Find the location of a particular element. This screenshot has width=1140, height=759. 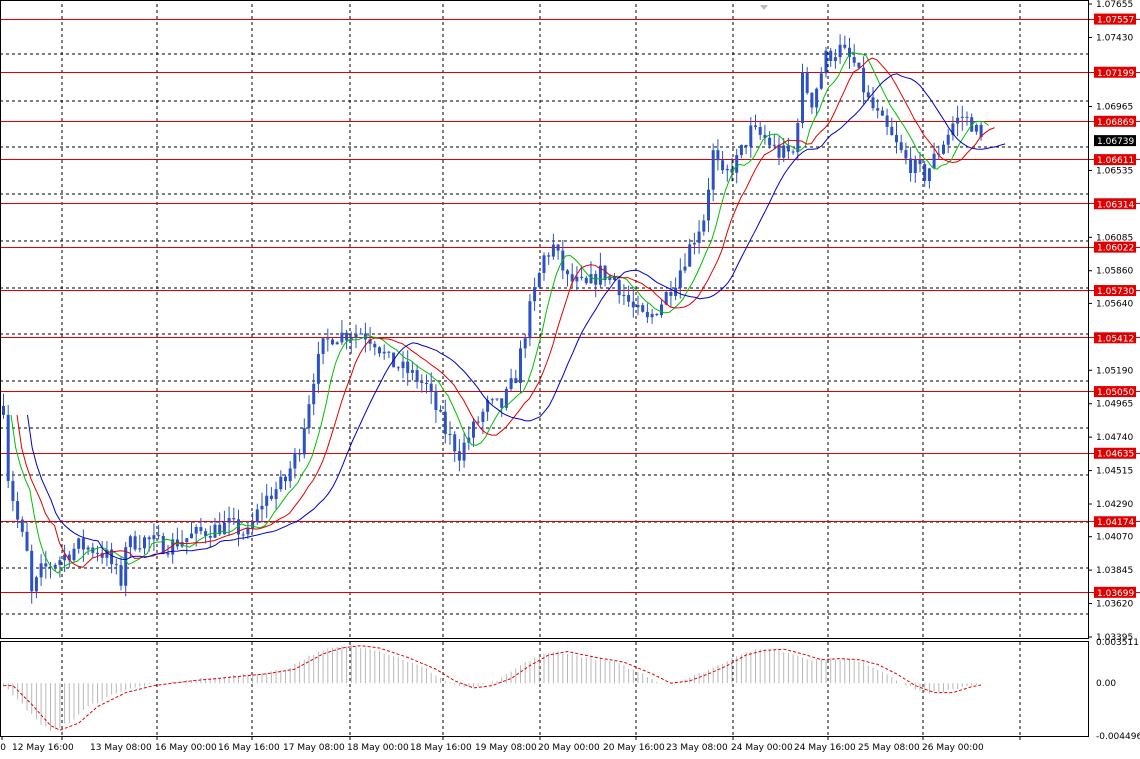

price-tick-label: 1.03395 is located at coordinates (1114, 638).